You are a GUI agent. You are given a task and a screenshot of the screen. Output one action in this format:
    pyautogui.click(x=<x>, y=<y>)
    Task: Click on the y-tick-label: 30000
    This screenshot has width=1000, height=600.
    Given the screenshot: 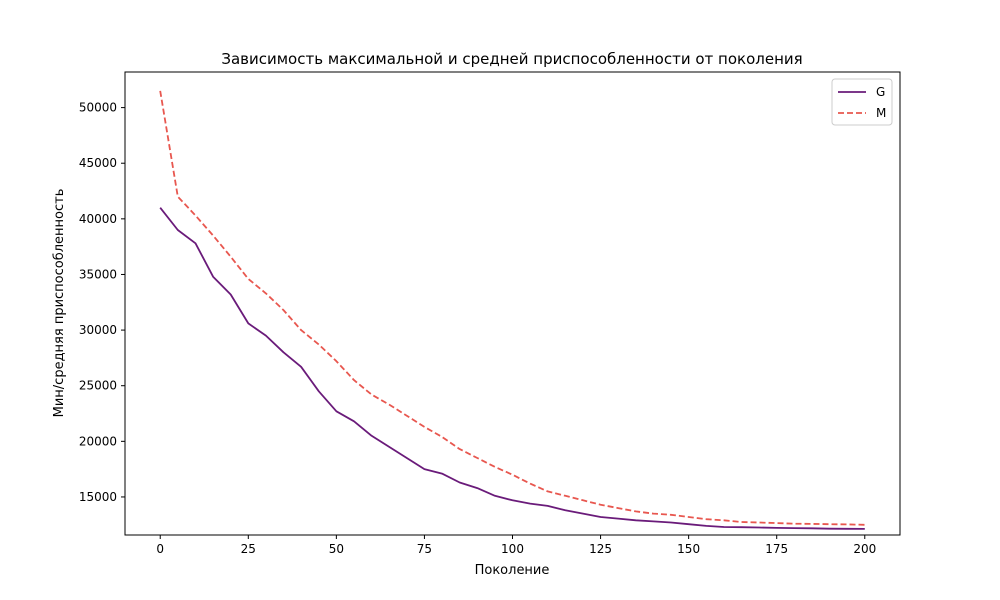 What is the action you would take?
    pyautogui.click(x=98, y=330)
    